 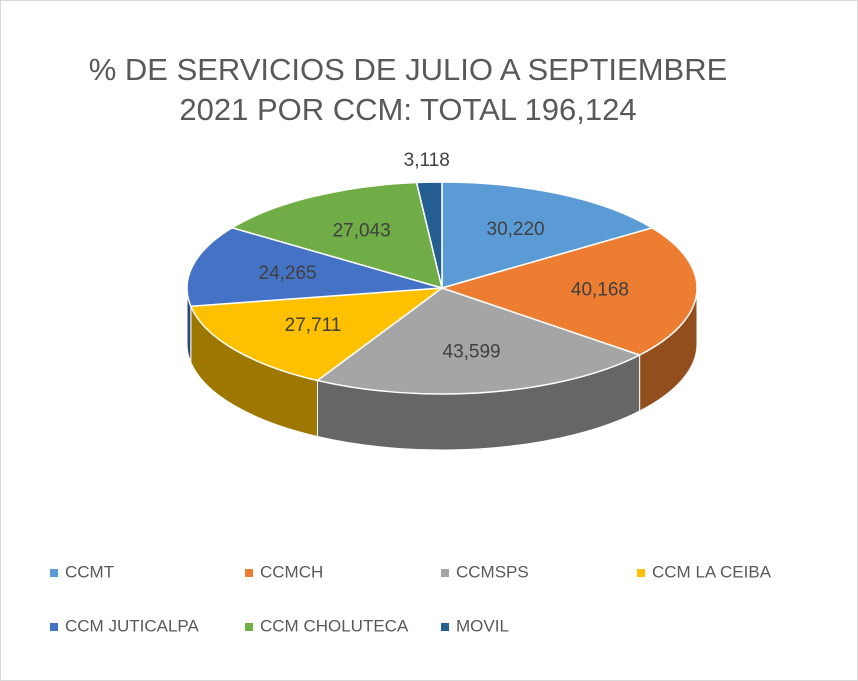 What do you see at coordinates (492, 571) in the screenshot?
I see `legend-label: CCMSPS` at bounding box center [492, 571].